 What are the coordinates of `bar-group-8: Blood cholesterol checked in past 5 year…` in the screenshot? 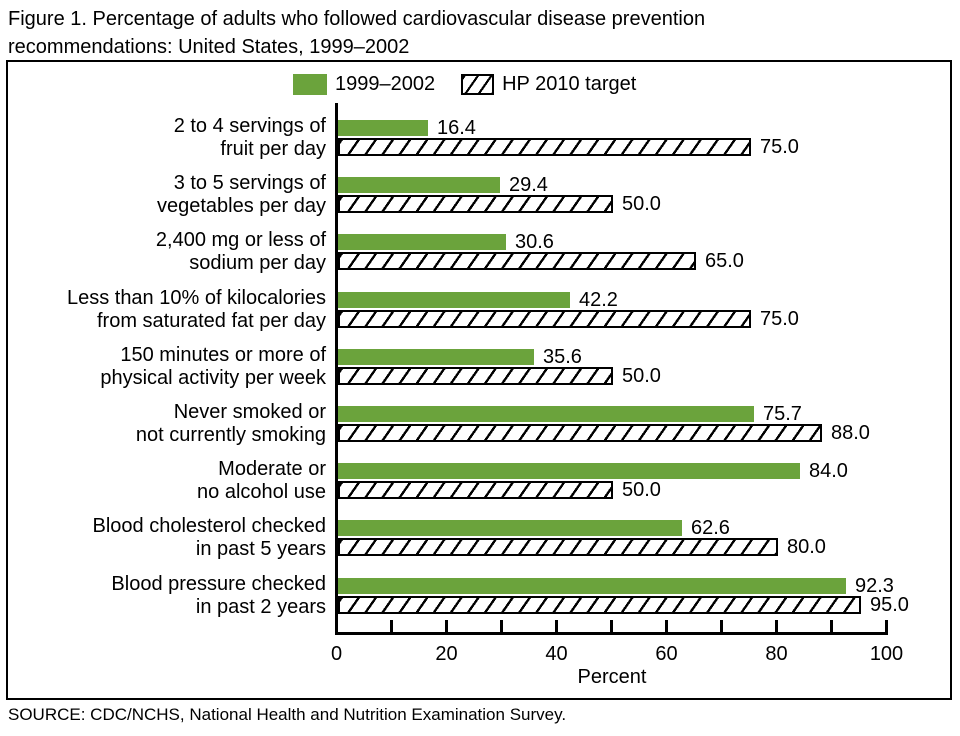 It's located at (479, 534).